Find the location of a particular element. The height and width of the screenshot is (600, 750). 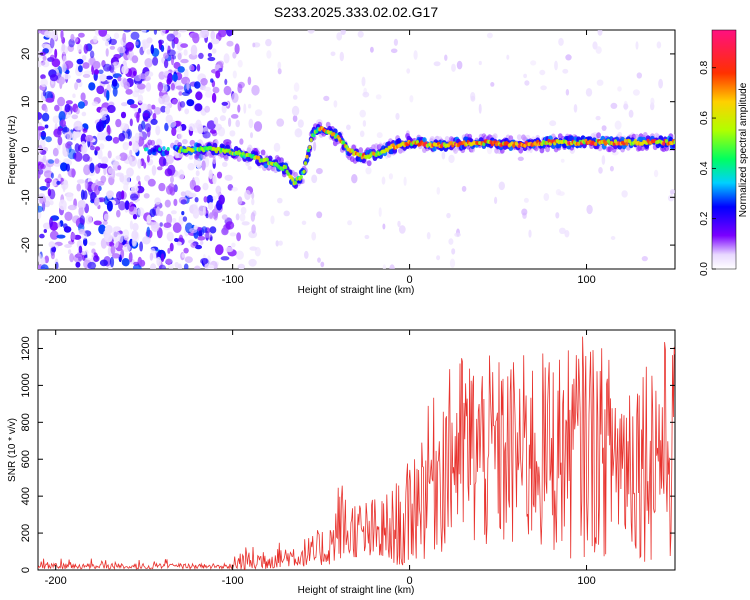

heatmap-xlabel: Height of straight line (km) is located at coordinates (356, 290).